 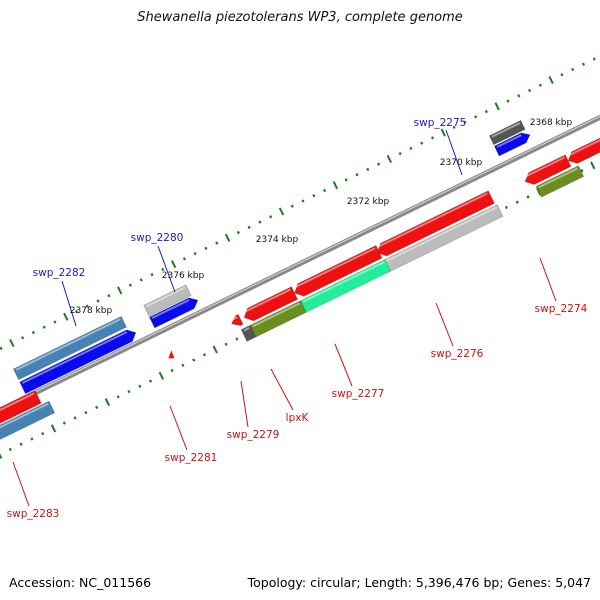 What do you see at coordinates (191, 458) in the screenshot?
I see `gene-label: swp_2281` at bounding box center [191, 458].